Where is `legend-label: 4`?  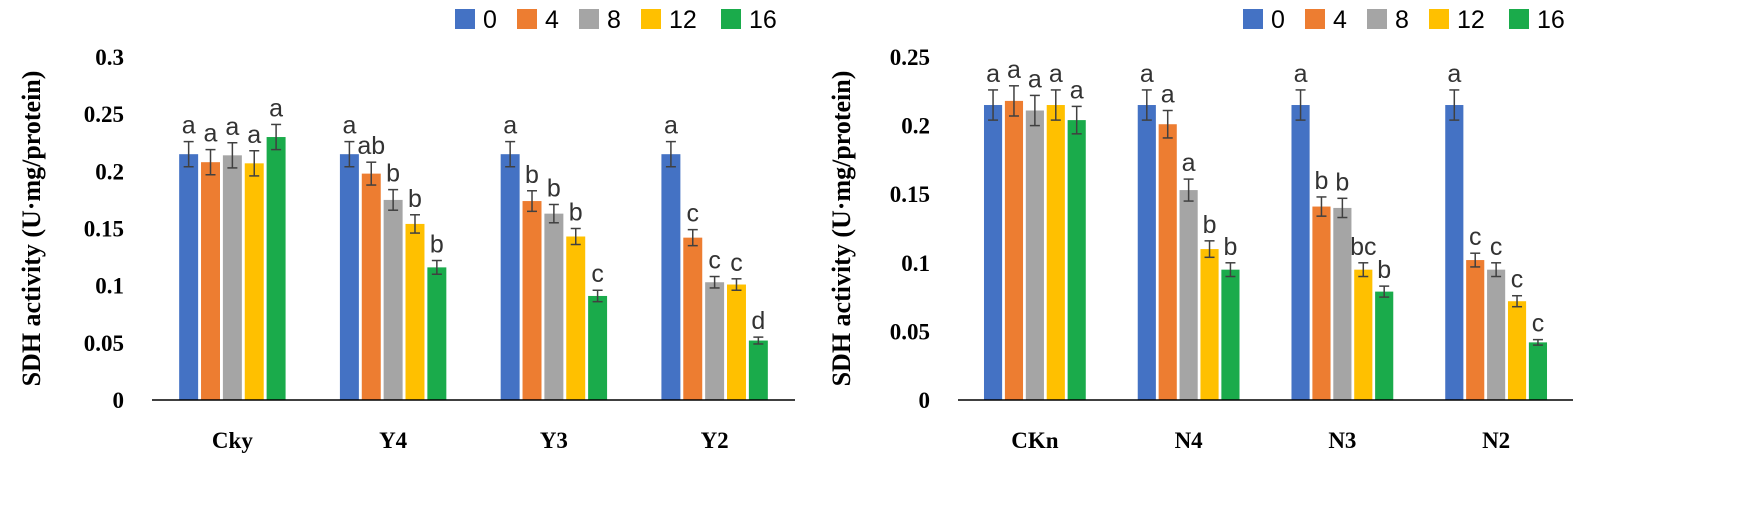 legend-label: 4 is located at coordinates (1340, 20).